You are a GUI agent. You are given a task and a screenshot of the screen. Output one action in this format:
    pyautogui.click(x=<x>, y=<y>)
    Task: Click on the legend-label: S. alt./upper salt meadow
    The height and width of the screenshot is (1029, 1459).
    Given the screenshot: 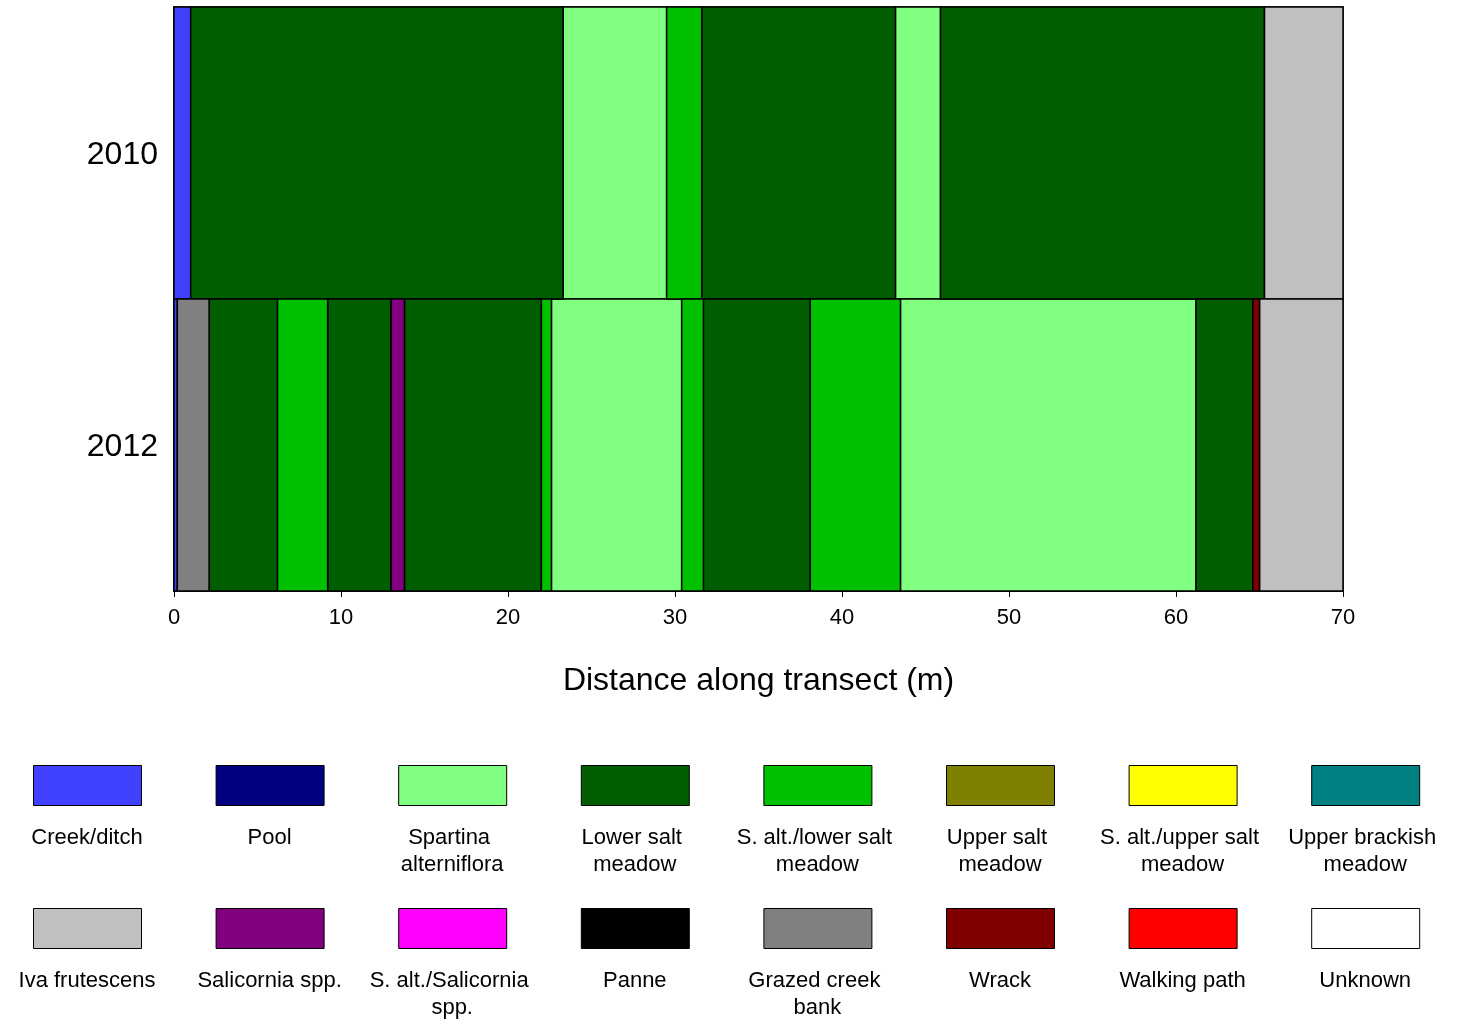 What is the action you would take?
    pyautogui.click(x=1183, y=850)
    